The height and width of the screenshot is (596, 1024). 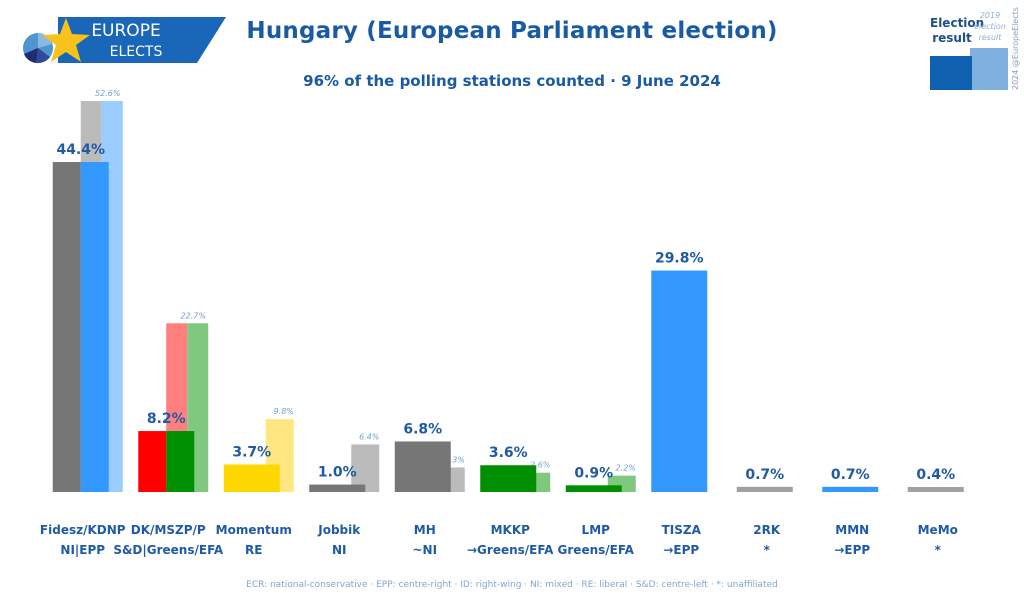 What do you see at coordinates (254, 530) in the screenshot?
I see `category-label-party: Momentum` at bounding box center [254, 530].